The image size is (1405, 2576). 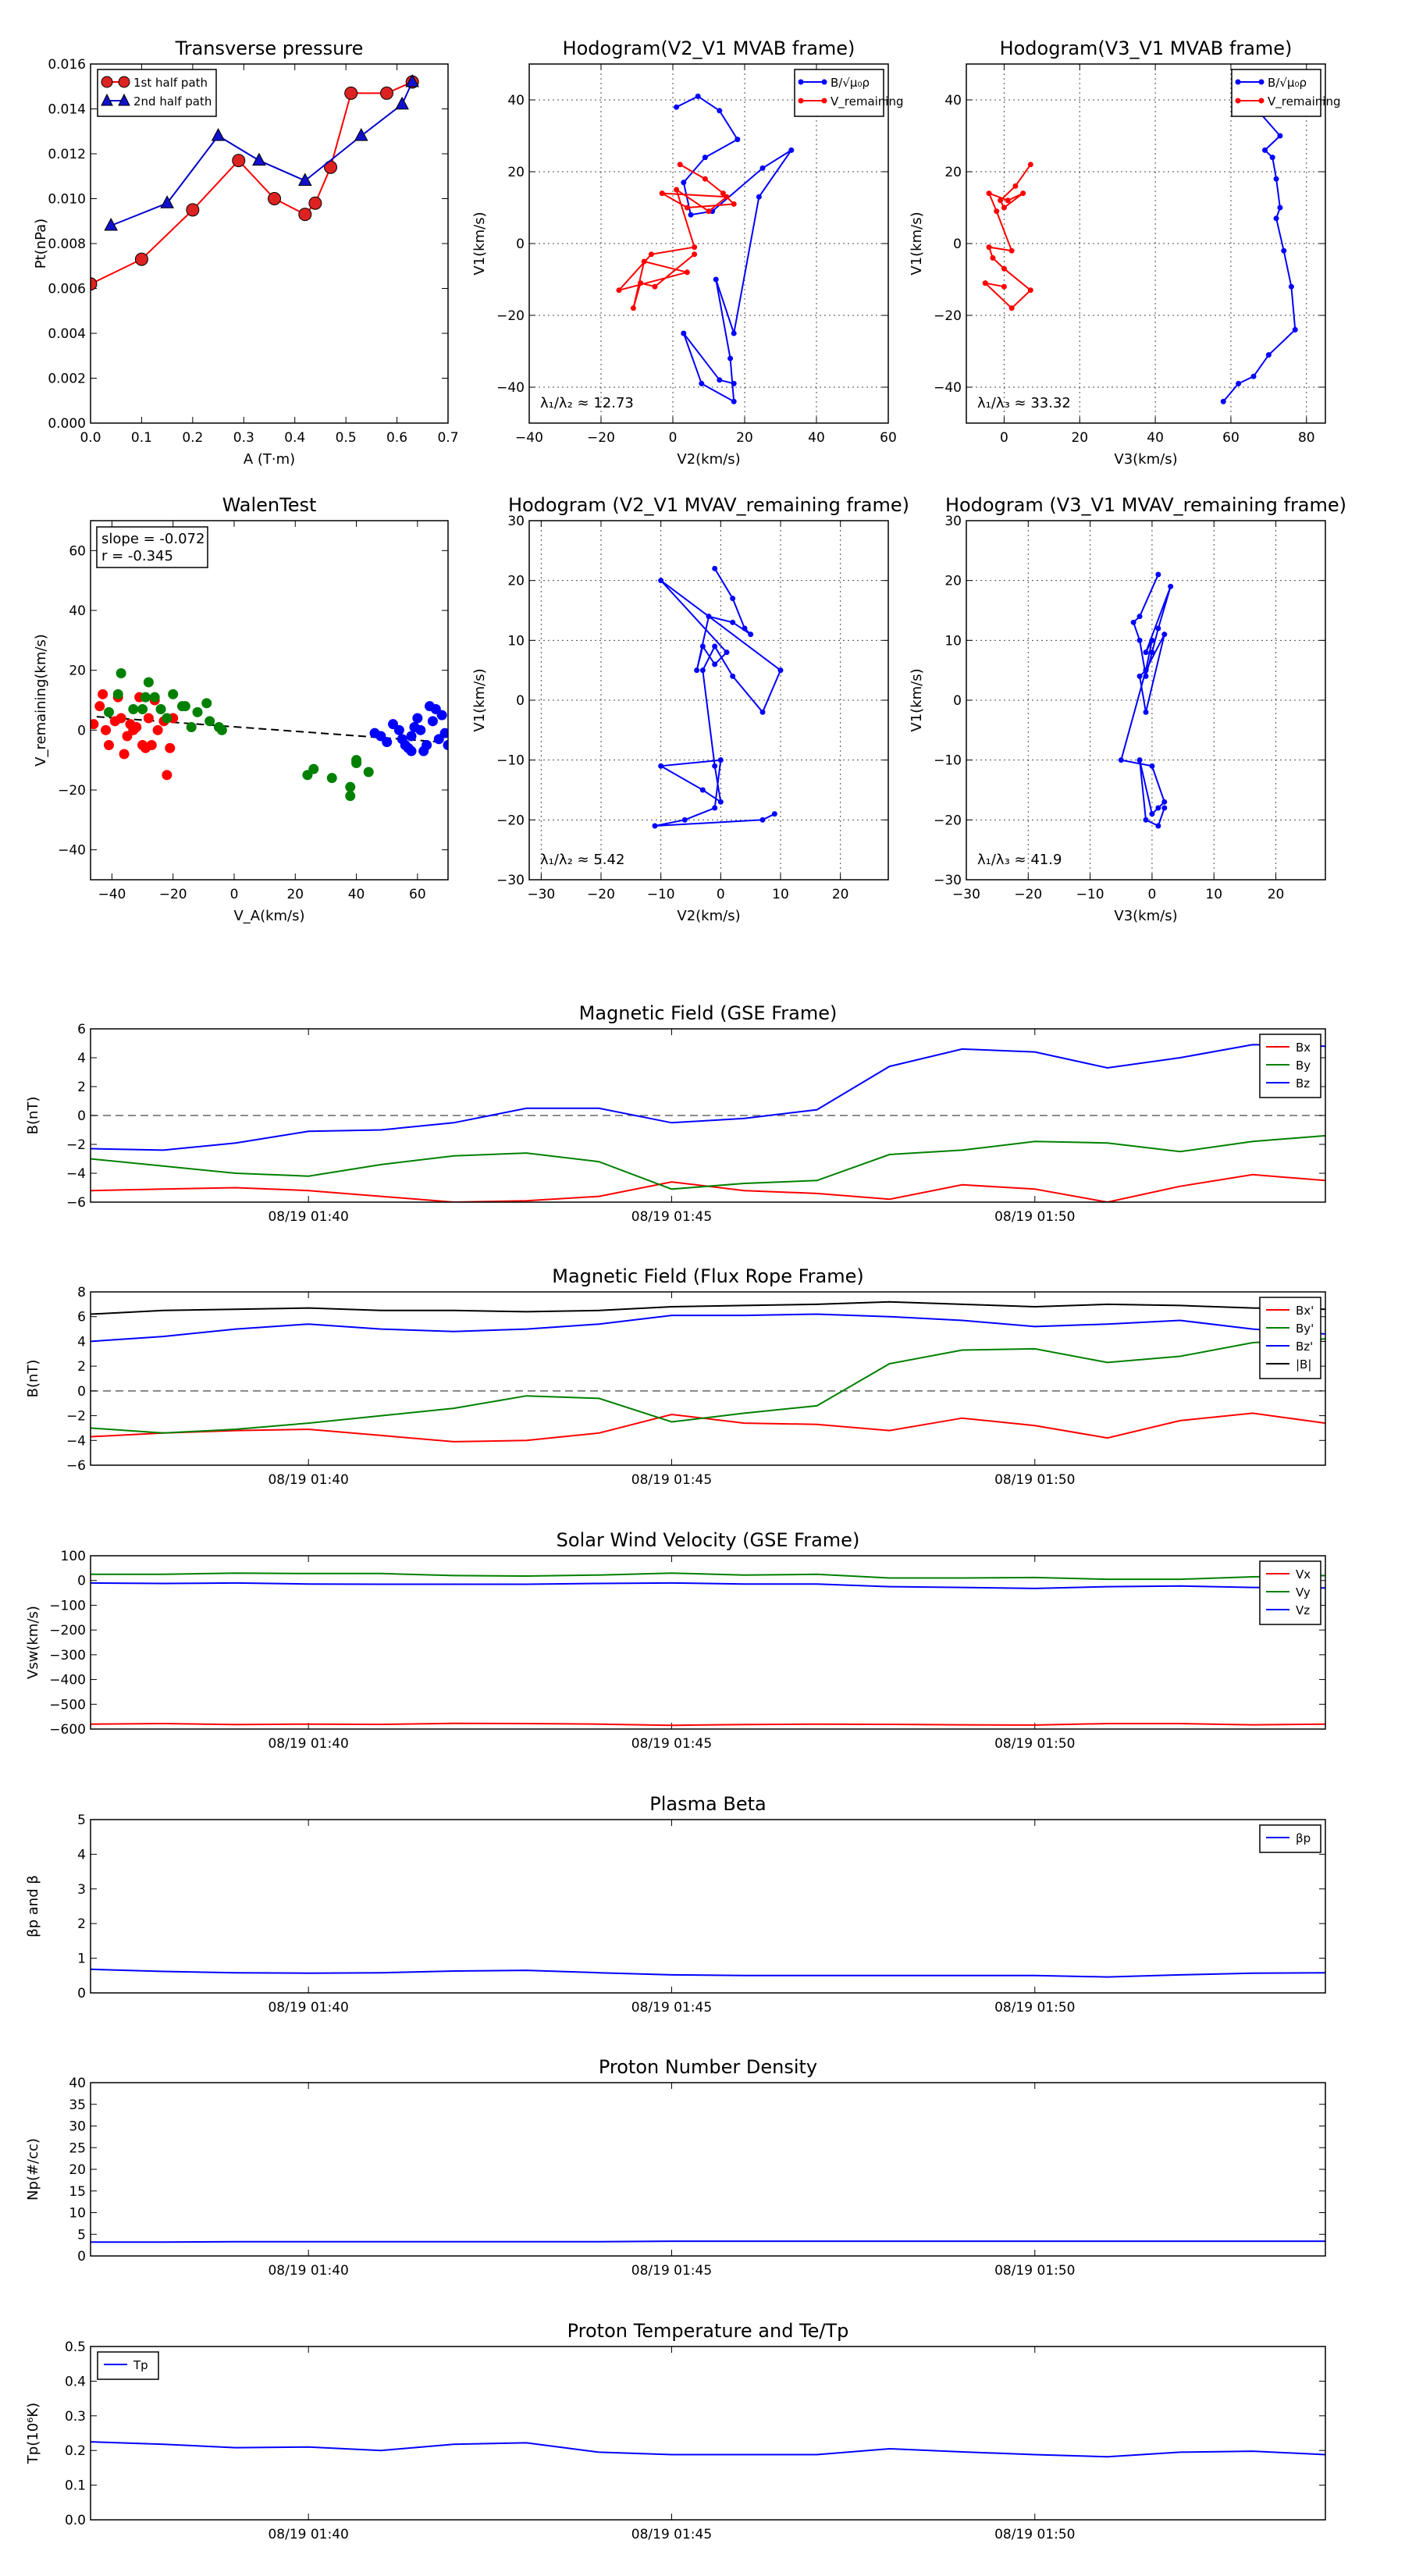 What do you see at coordinates (77, 551) in the screenshot?
I see `y-tick-label: 60` at bounding box center [77, 551].